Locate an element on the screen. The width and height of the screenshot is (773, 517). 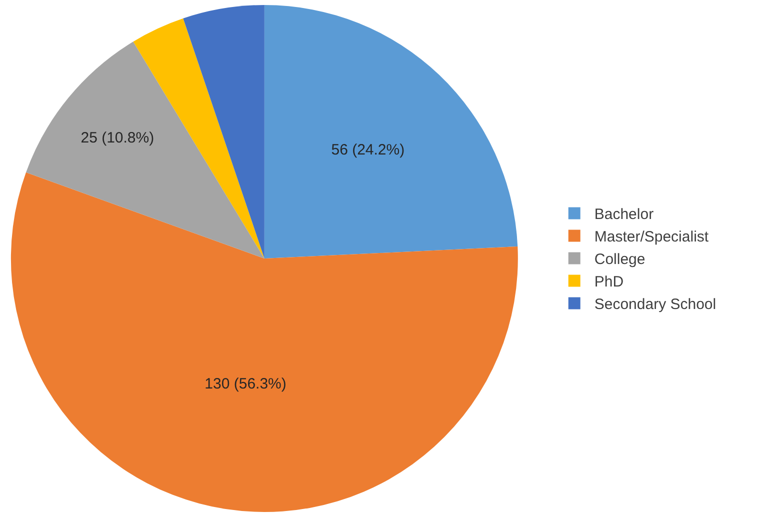
data-label: 130 (56.3%) is located at coordinates (245, 383).